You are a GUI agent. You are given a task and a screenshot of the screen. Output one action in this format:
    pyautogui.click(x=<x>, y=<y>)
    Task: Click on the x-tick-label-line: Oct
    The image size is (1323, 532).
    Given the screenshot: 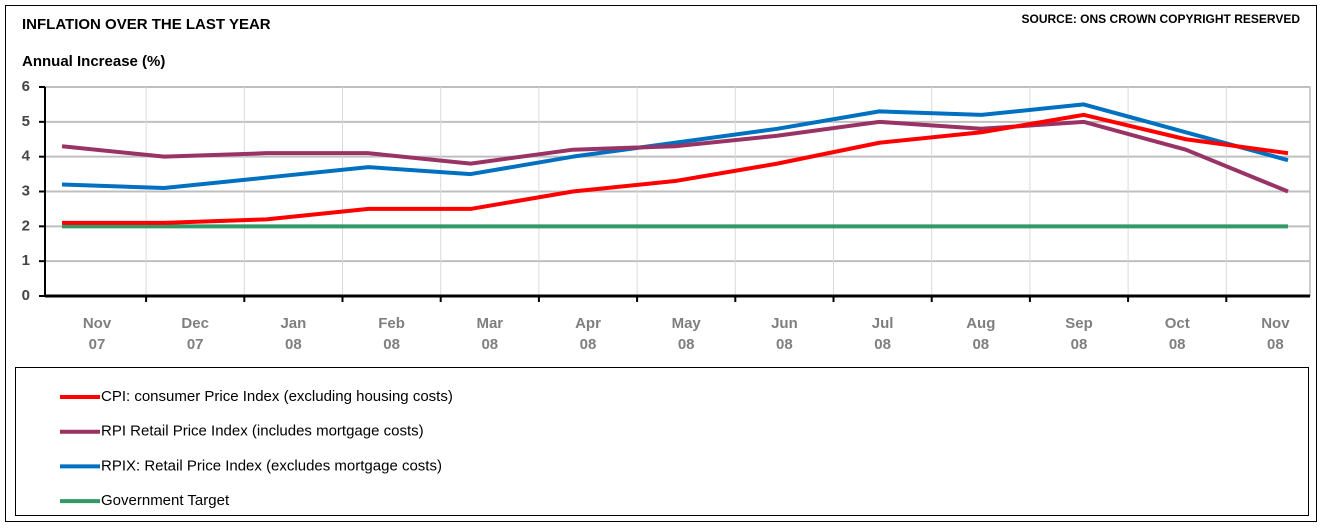 What is the action you would take?
    pyautogui.click(x=1177, y=323)
    